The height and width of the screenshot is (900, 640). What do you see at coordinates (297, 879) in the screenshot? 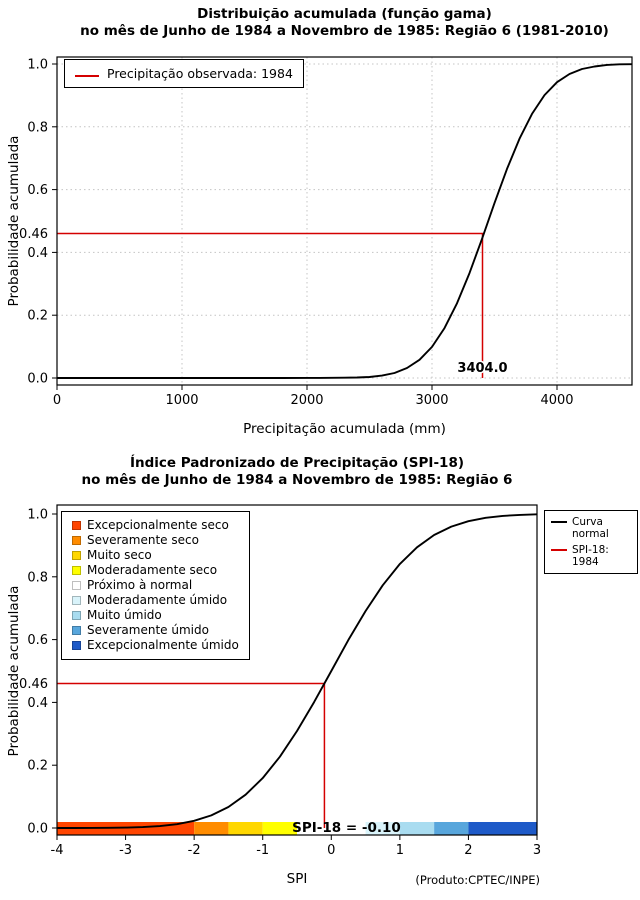
I see `bottom-x-axis-label: SPI` at bounding box center [297, 879].